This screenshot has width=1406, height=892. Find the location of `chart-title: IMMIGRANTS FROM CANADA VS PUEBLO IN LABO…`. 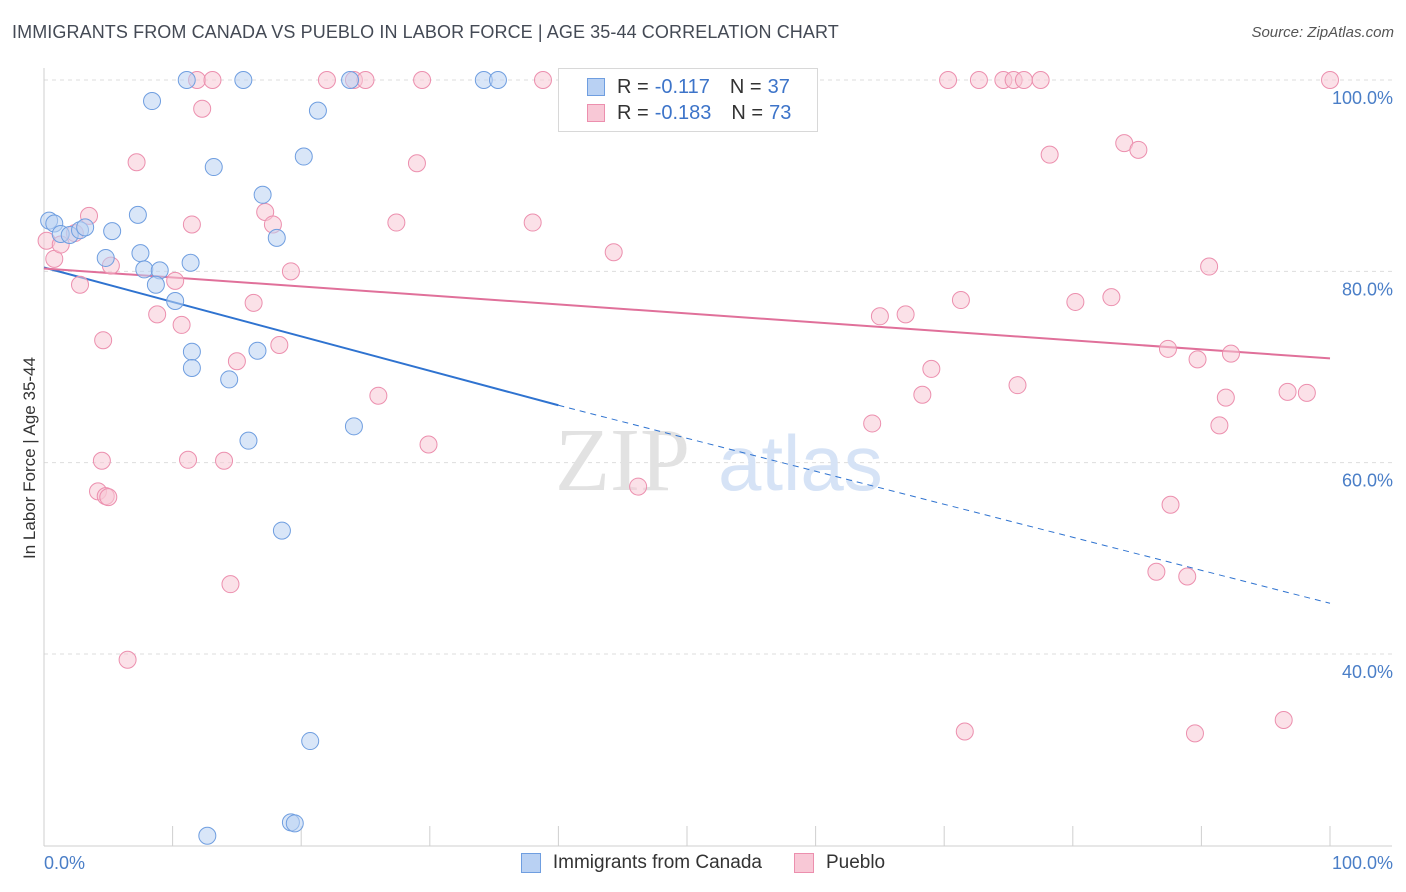

chart-title: IMMIGRANTS FROM CANADA VS PUEBLO IN LABO… is located at coordinates (425, 32).